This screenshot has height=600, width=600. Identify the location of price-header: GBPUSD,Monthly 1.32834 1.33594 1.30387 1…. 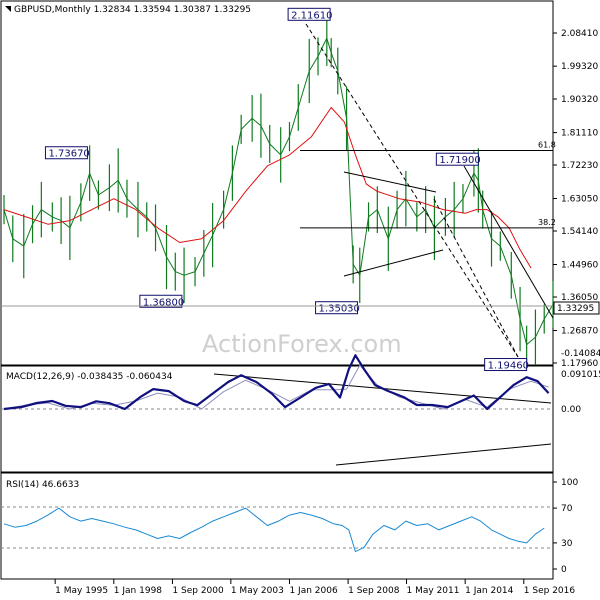
(128, 10).